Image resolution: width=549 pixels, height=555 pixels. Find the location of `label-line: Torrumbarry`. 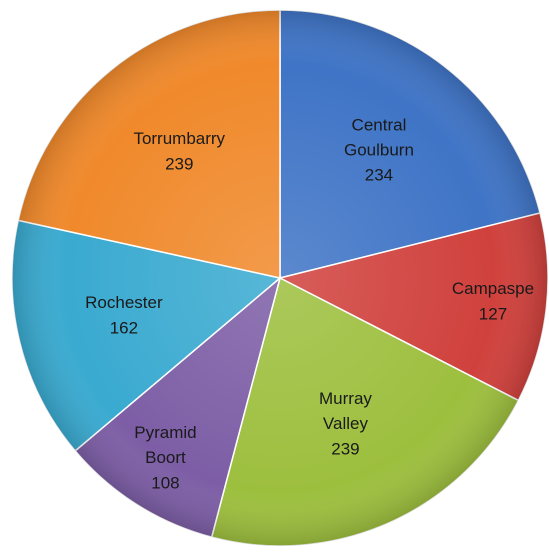

label-line: Torrumbarry is located at coordinates (179, 139).